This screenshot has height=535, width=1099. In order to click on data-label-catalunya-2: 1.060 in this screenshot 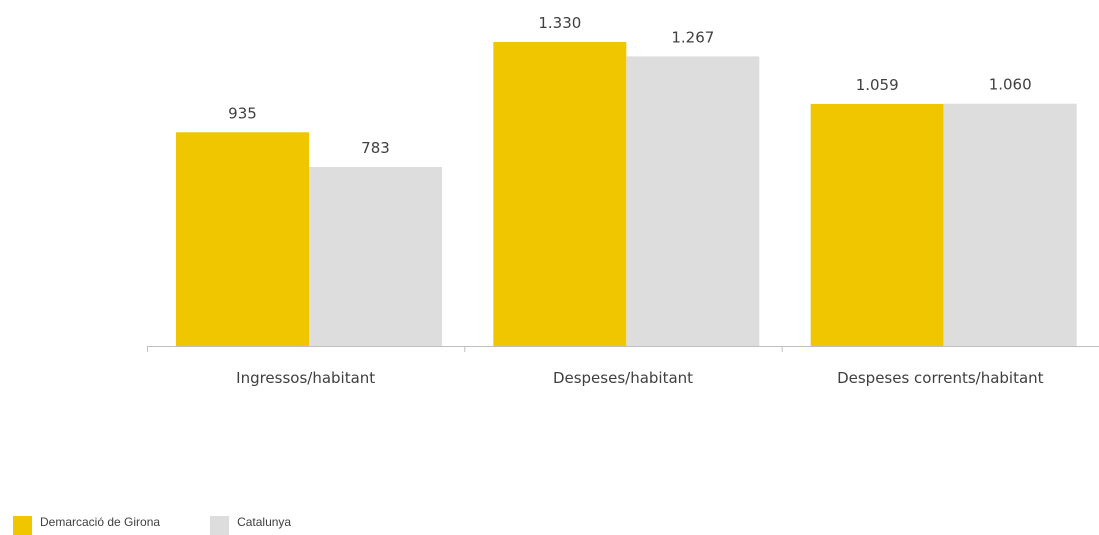, I will do `click(1010, 85)`.